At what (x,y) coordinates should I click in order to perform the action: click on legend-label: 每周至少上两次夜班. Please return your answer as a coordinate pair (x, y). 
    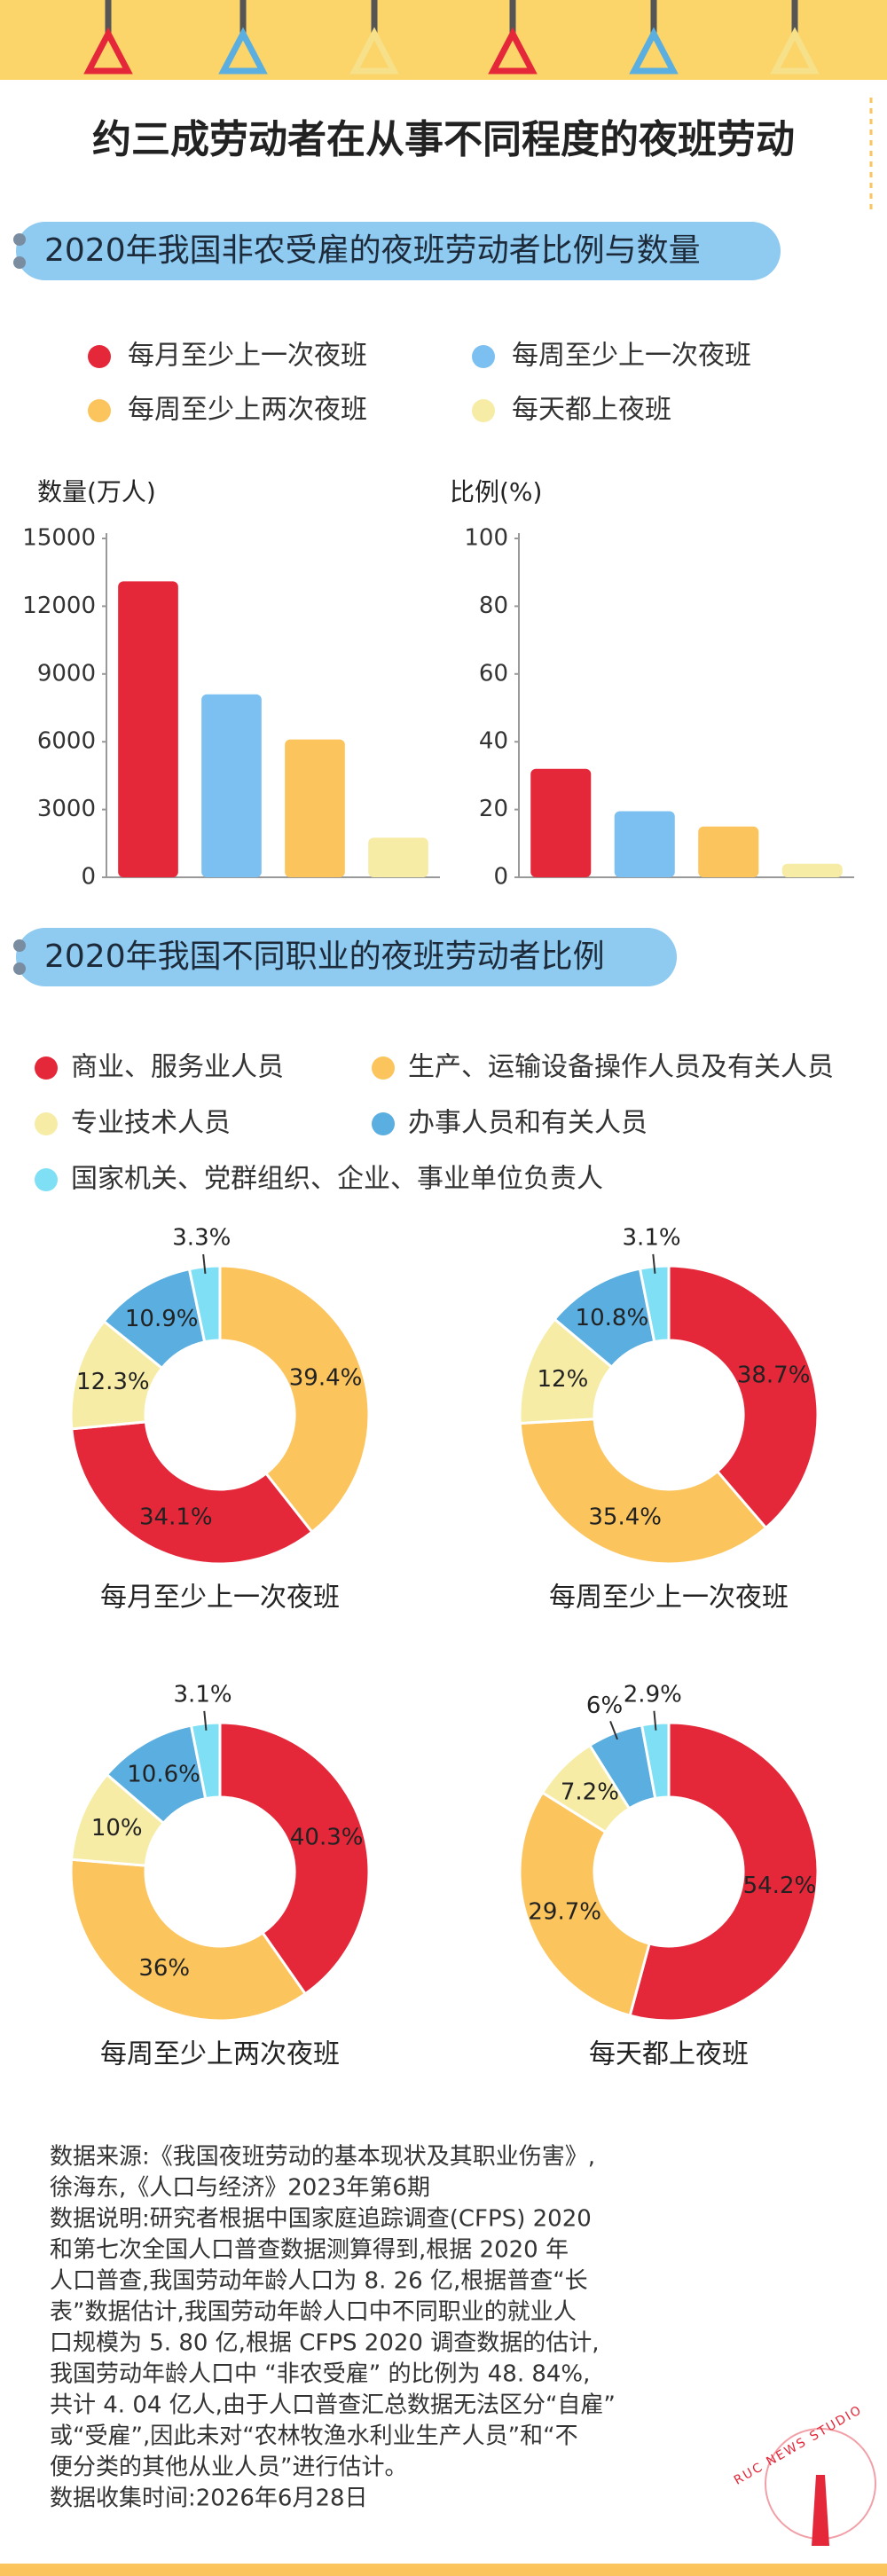
    Looking at the image, I should click on (247, 410).